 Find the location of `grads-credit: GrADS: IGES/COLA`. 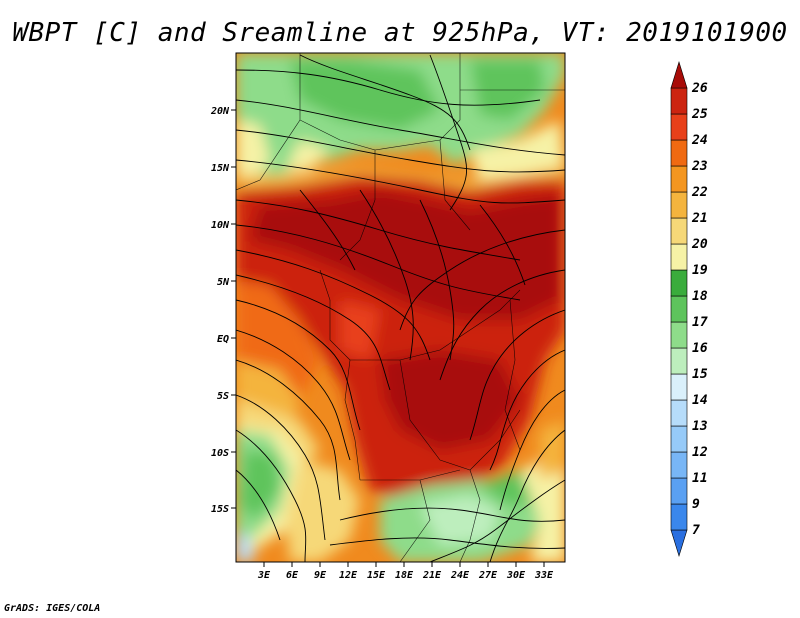

grads-credit: GrADS: IGES/COLA is located at coordinates (52, 608).